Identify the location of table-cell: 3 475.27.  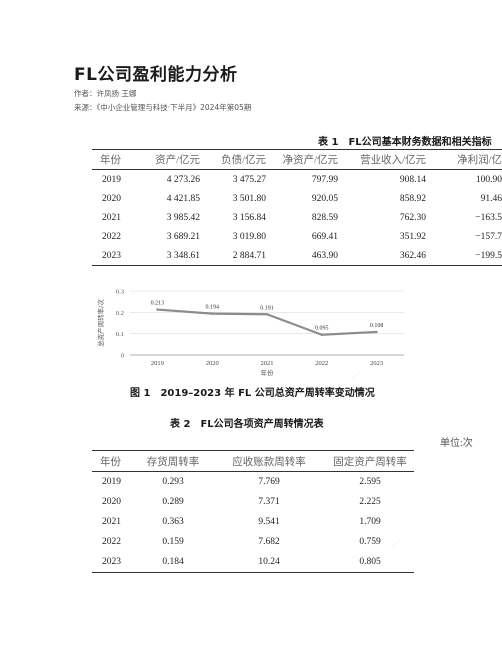
(249, 179).